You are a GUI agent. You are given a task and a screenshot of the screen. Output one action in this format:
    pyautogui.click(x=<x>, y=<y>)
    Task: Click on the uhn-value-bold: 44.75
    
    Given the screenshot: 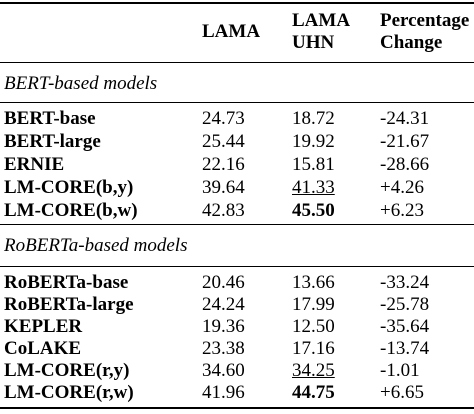 What is the action you would take?
    pyautogui.click(x=313, y=392)
    